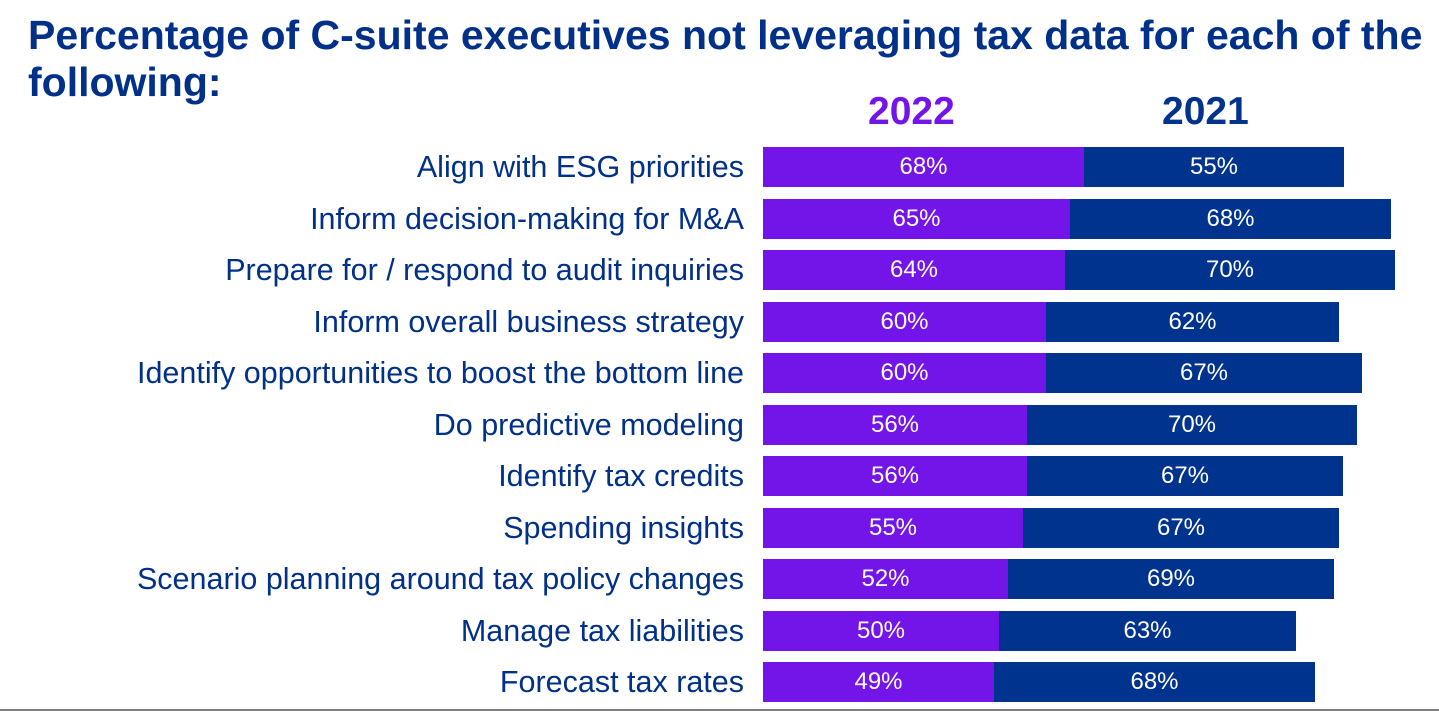 This screenshot has width=1439, height=711. I want to click on data-label-2022: 52%, so click(885, 578).